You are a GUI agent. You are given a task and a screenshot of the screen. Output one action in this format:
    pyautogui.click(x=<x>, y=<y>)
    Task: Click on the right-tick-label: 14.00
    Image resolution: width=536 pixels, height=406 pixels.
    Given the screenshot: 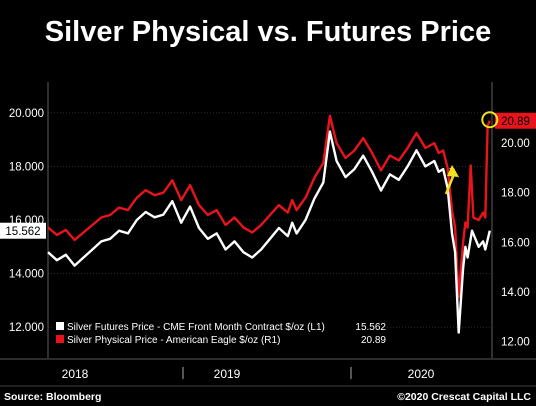 What is the action you would take?
    pyautogui.click(x=515, y=293)
    